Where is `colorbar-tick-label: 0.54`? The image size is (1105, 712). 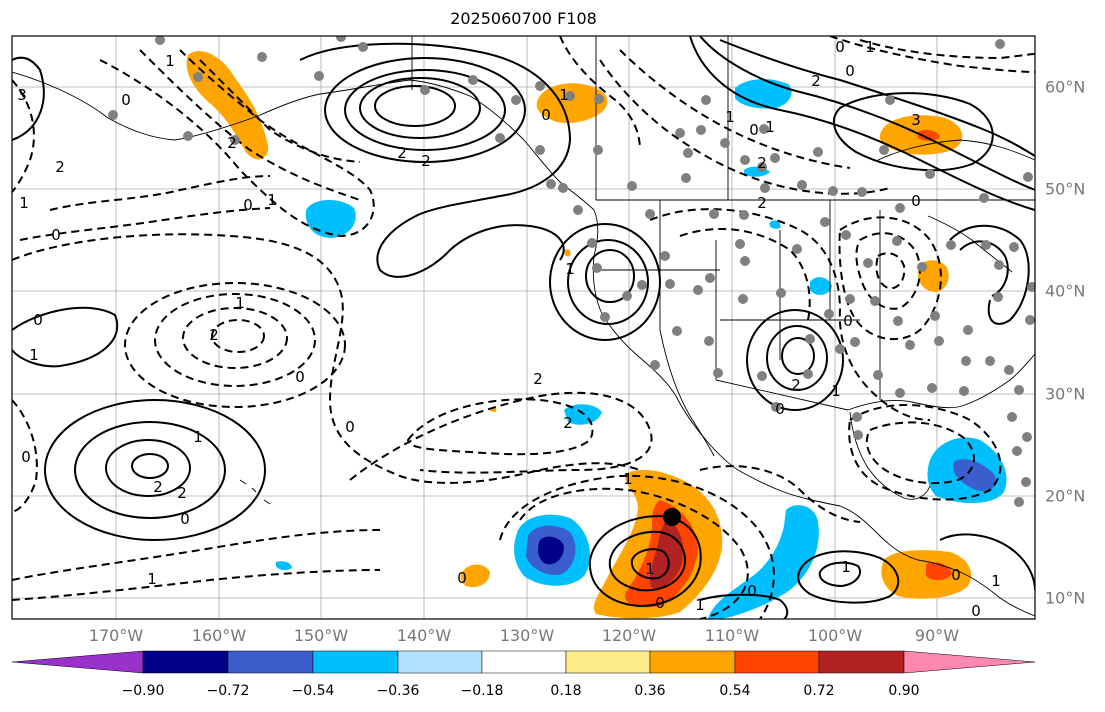 colorbar-tick-label: 0.54 is located at coordinates (735, 691).